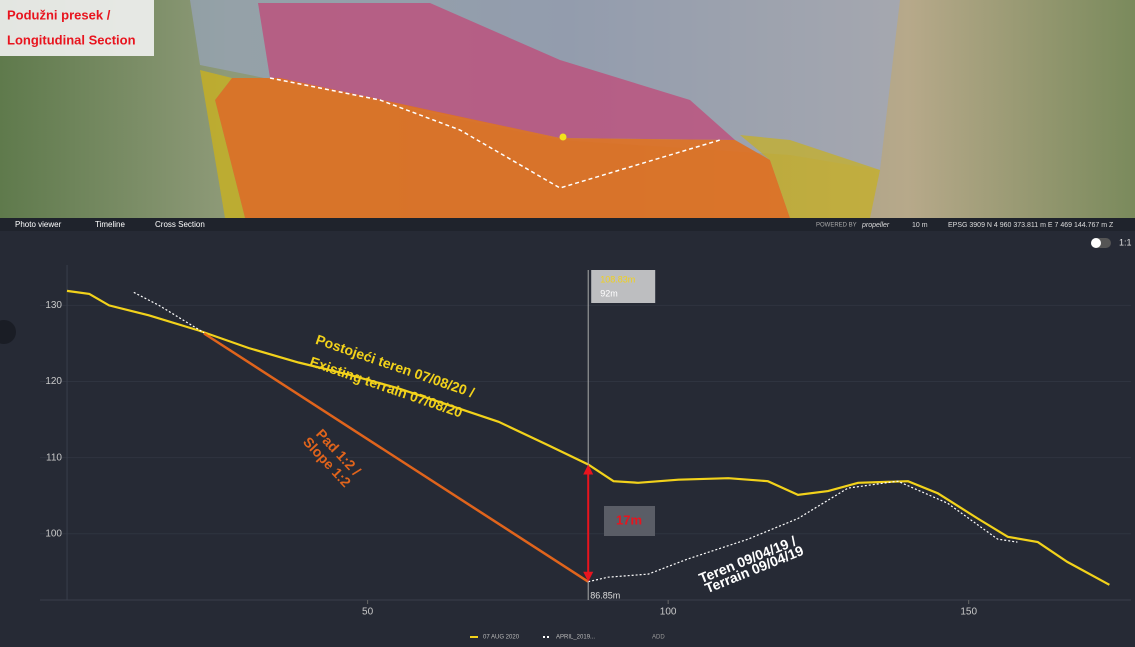  What do you see at coordinates (368, 612) in the screenshot?
I see `x-tick-label: 50` at bounding box center [368, 612].